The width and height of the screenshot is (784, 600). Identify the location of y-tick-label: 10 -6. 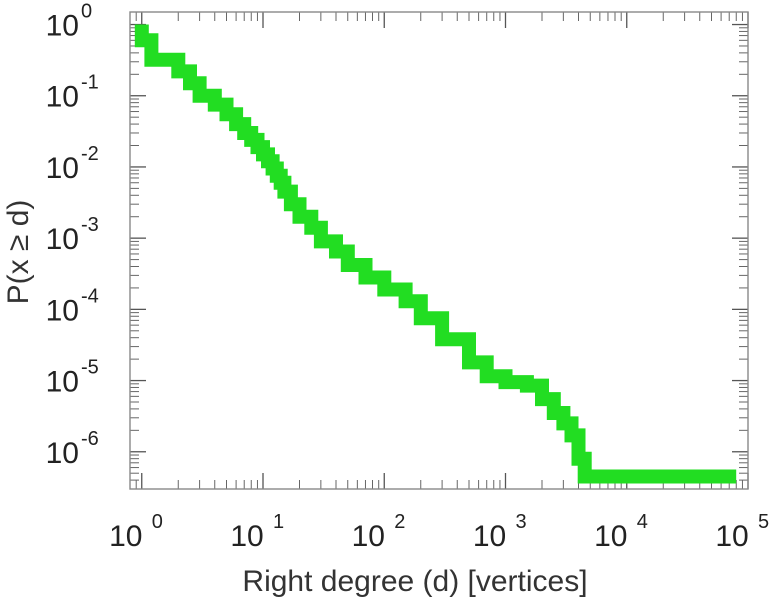
(72, 449).